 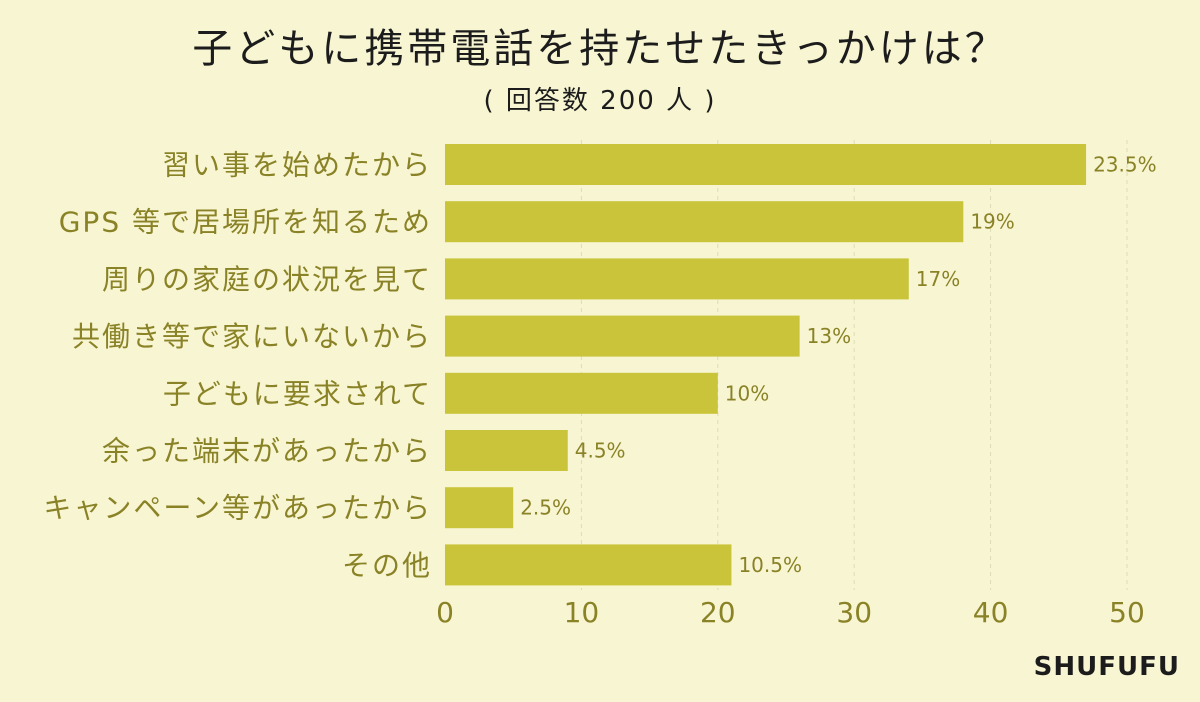 What do you see at coordinates (1127, 612) in the screenshot?
I see `x-tick-label: 50` at bounding box center [1127, 612].